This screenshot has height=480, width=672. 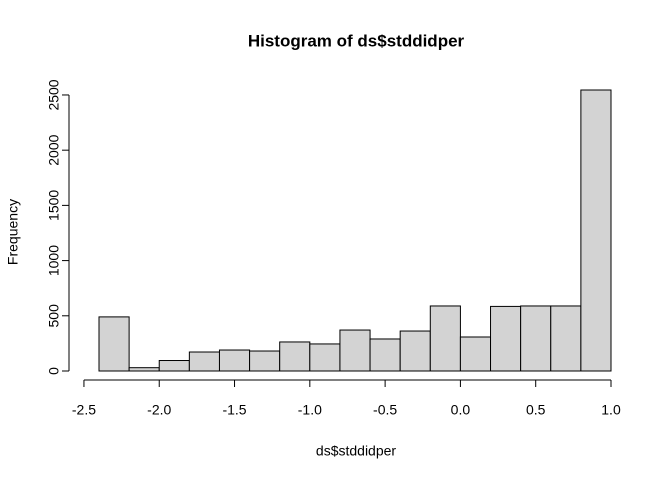 I want to click on y-tick-label: 500, so click(x=54, y=316).